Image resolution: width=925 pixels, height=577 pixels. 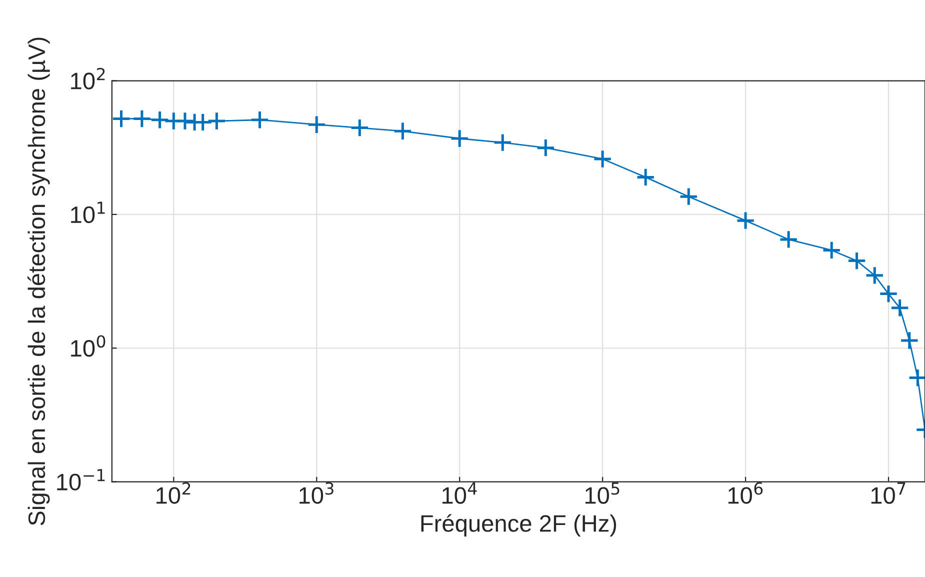 I want to click on x-tick-label: 10$^{5}$, so click(x=602, y=493).